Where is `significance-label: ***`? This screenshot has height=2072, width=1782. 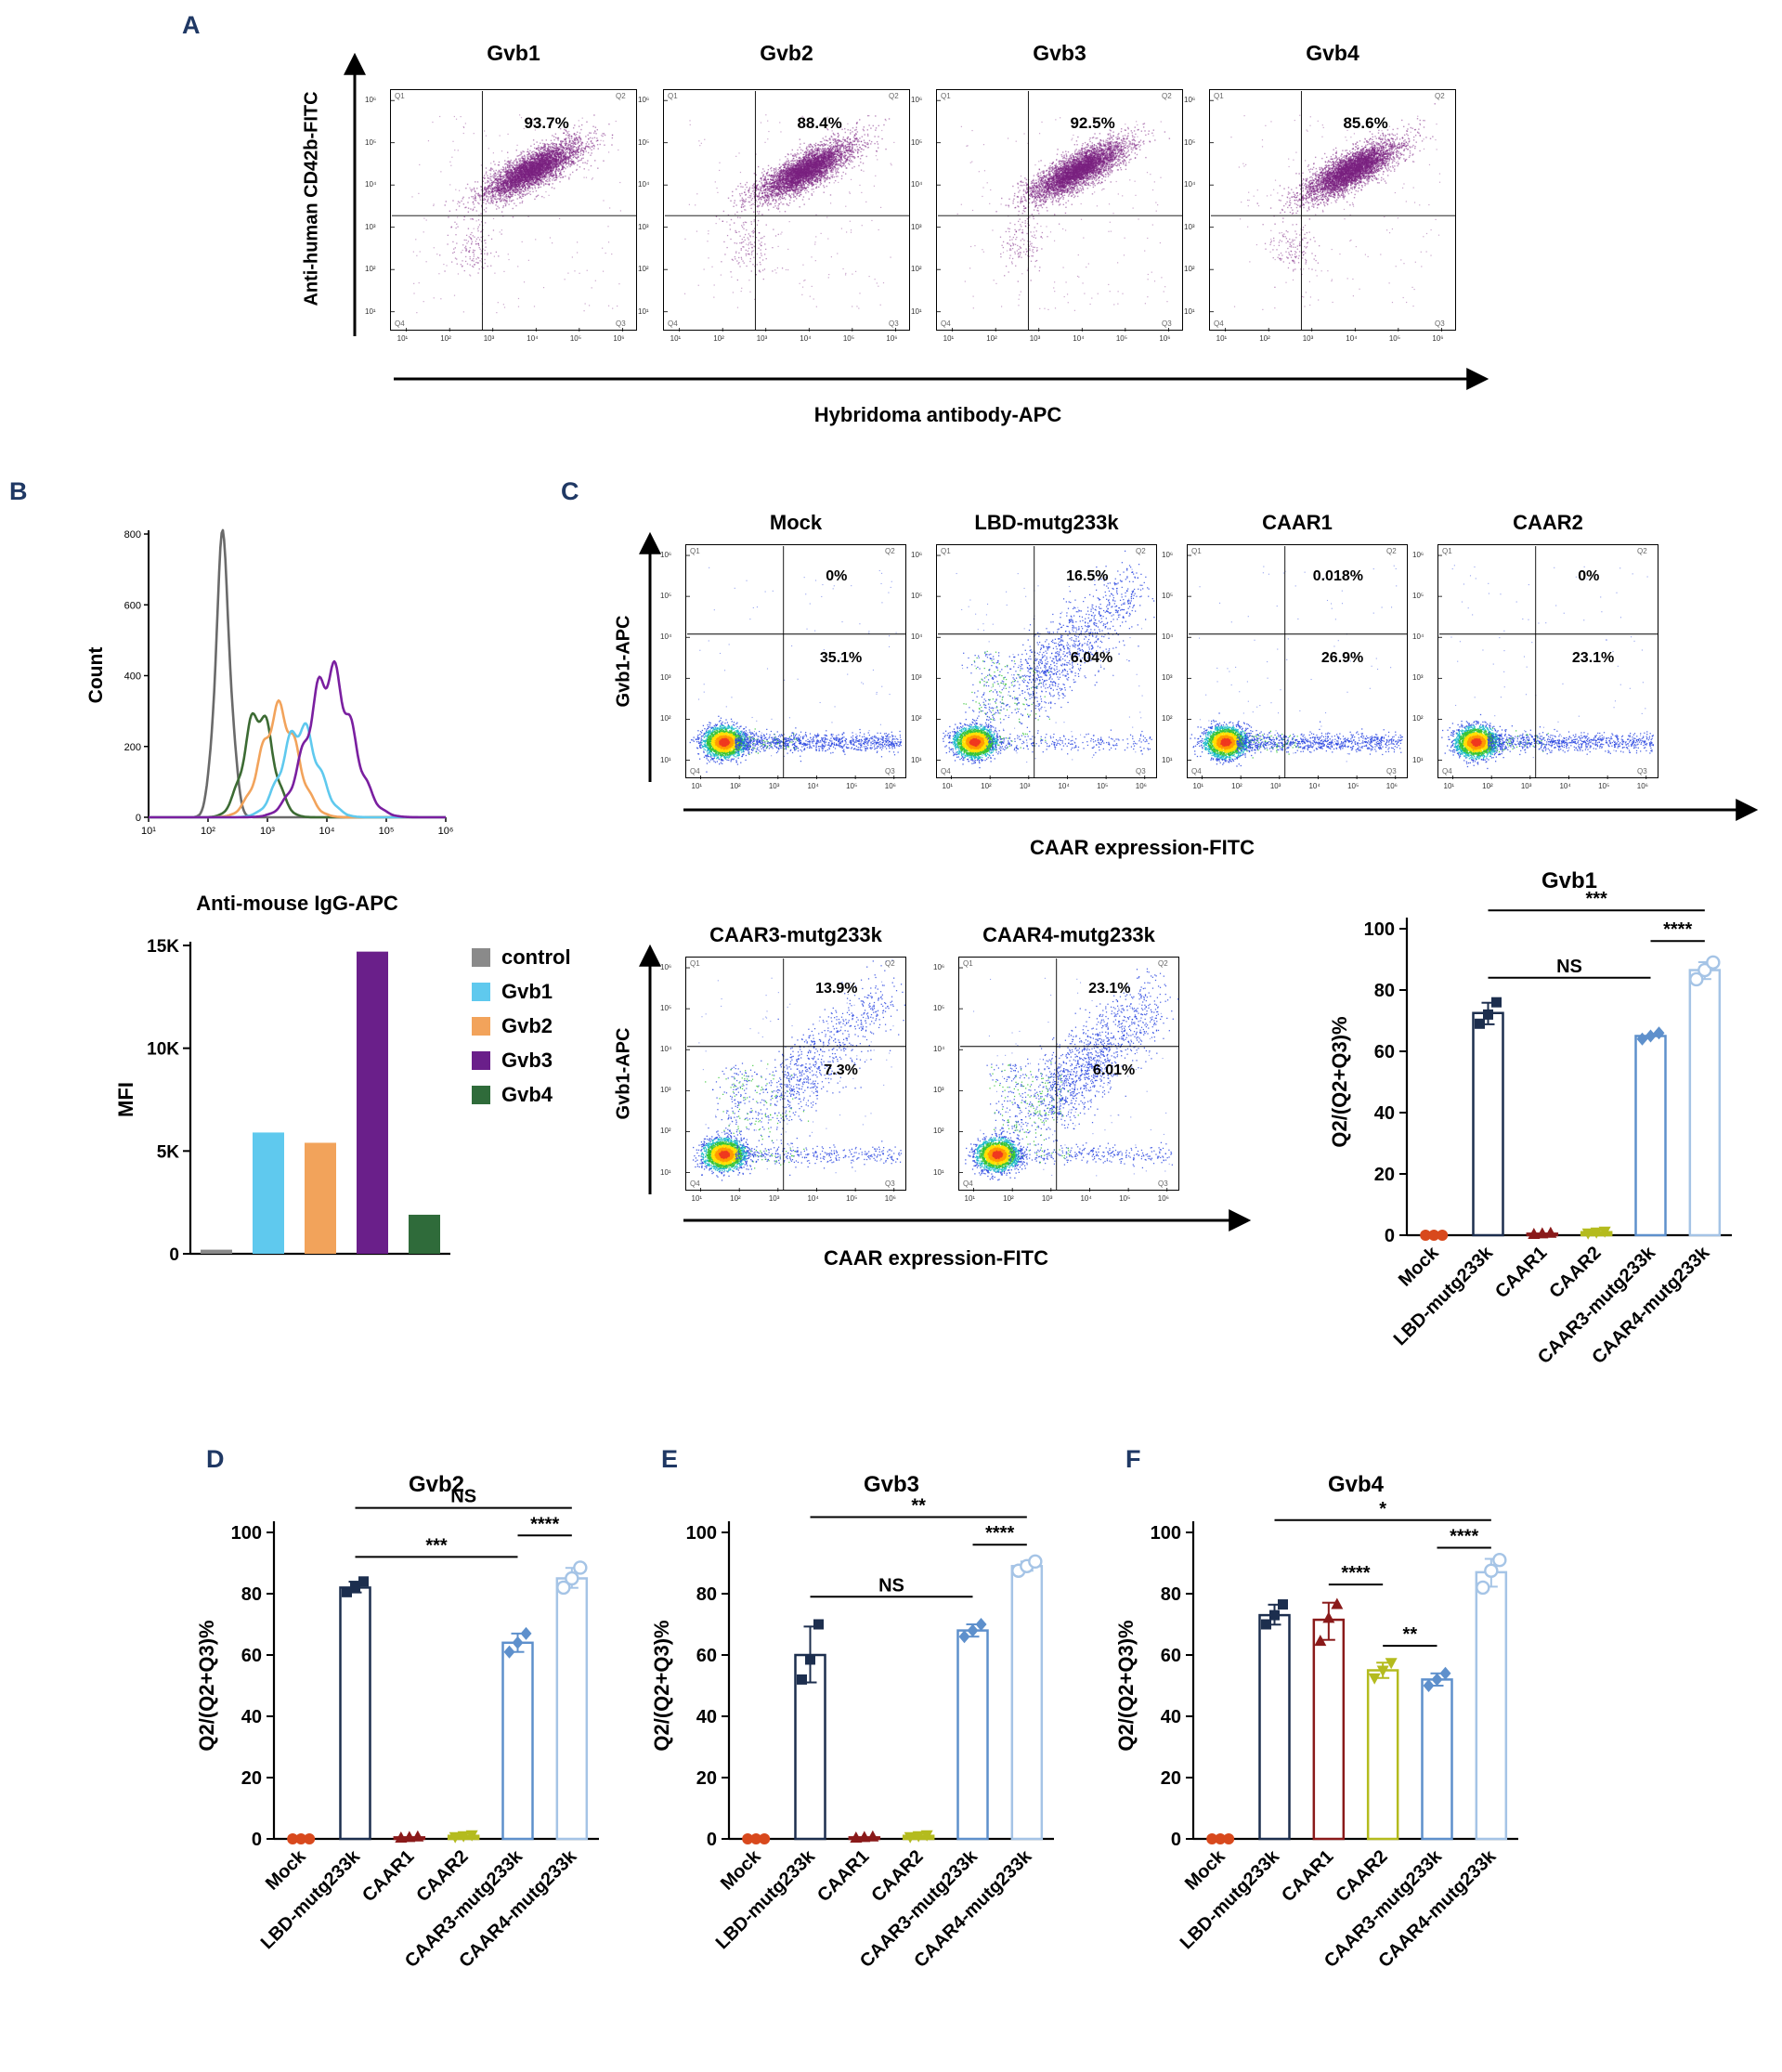
significance-label: *** is located at coordinates (436, 1545).